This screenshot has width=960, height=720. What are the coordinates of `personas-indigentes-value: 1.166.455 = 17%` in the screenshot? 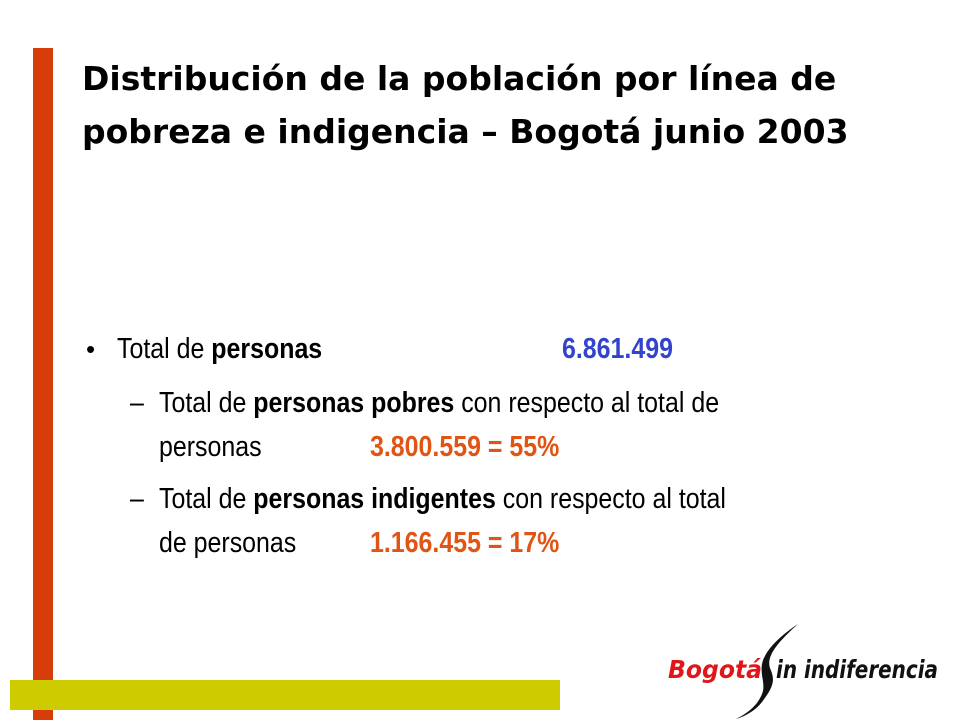 It's located at (465, 543).